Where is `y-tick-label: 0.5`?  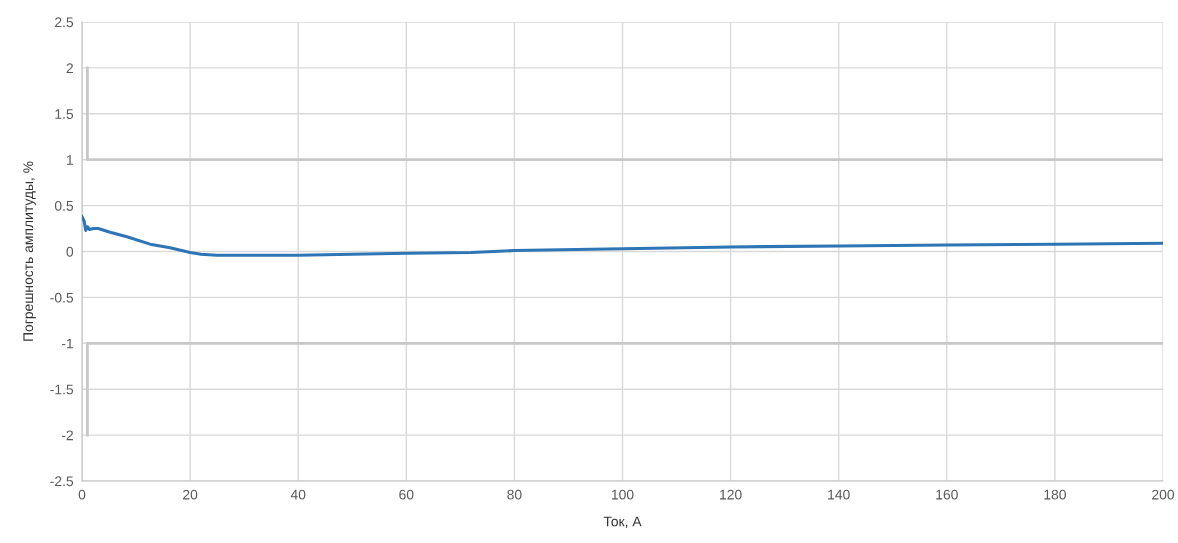 y-tick-label: 0.5 is located at coordinates (64, 205).